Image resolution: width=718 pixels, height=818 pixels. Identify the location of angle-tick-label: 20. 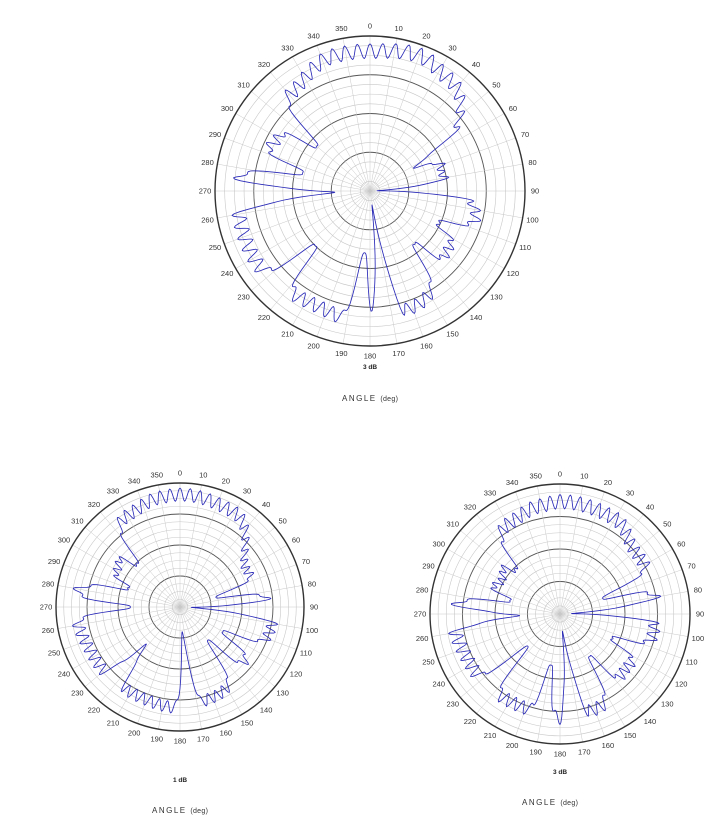
(226, 481).